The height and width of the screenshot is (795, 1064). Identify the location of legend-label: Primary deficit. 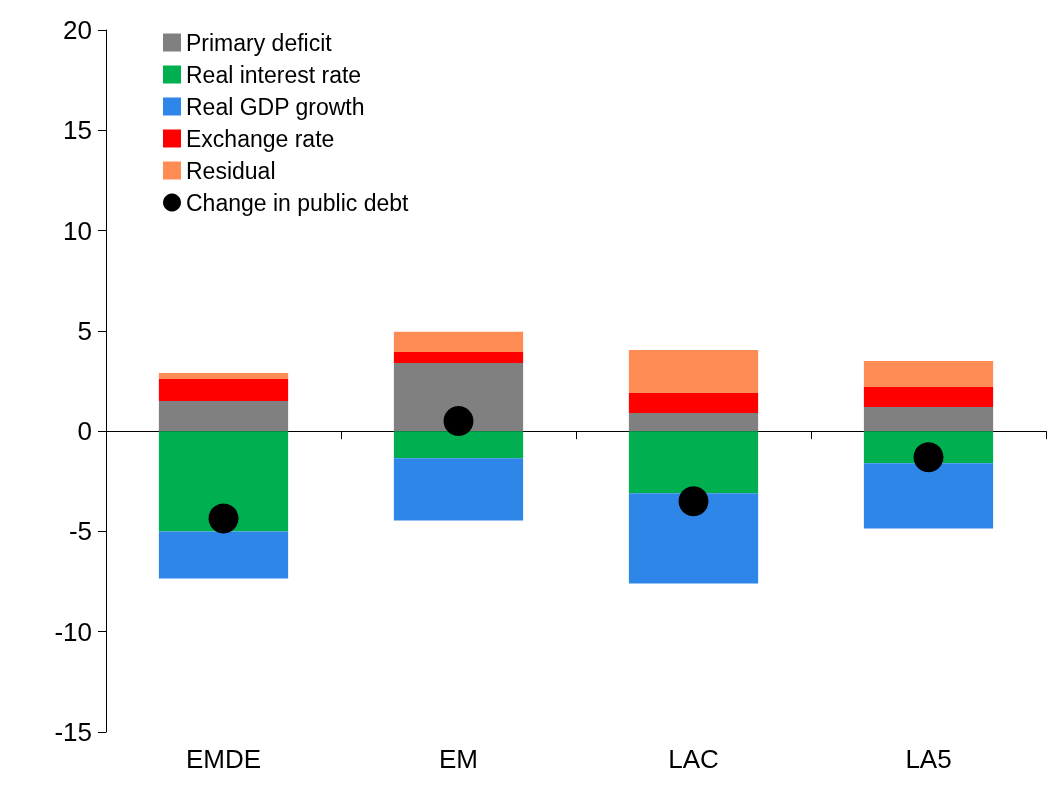
(259, 42).